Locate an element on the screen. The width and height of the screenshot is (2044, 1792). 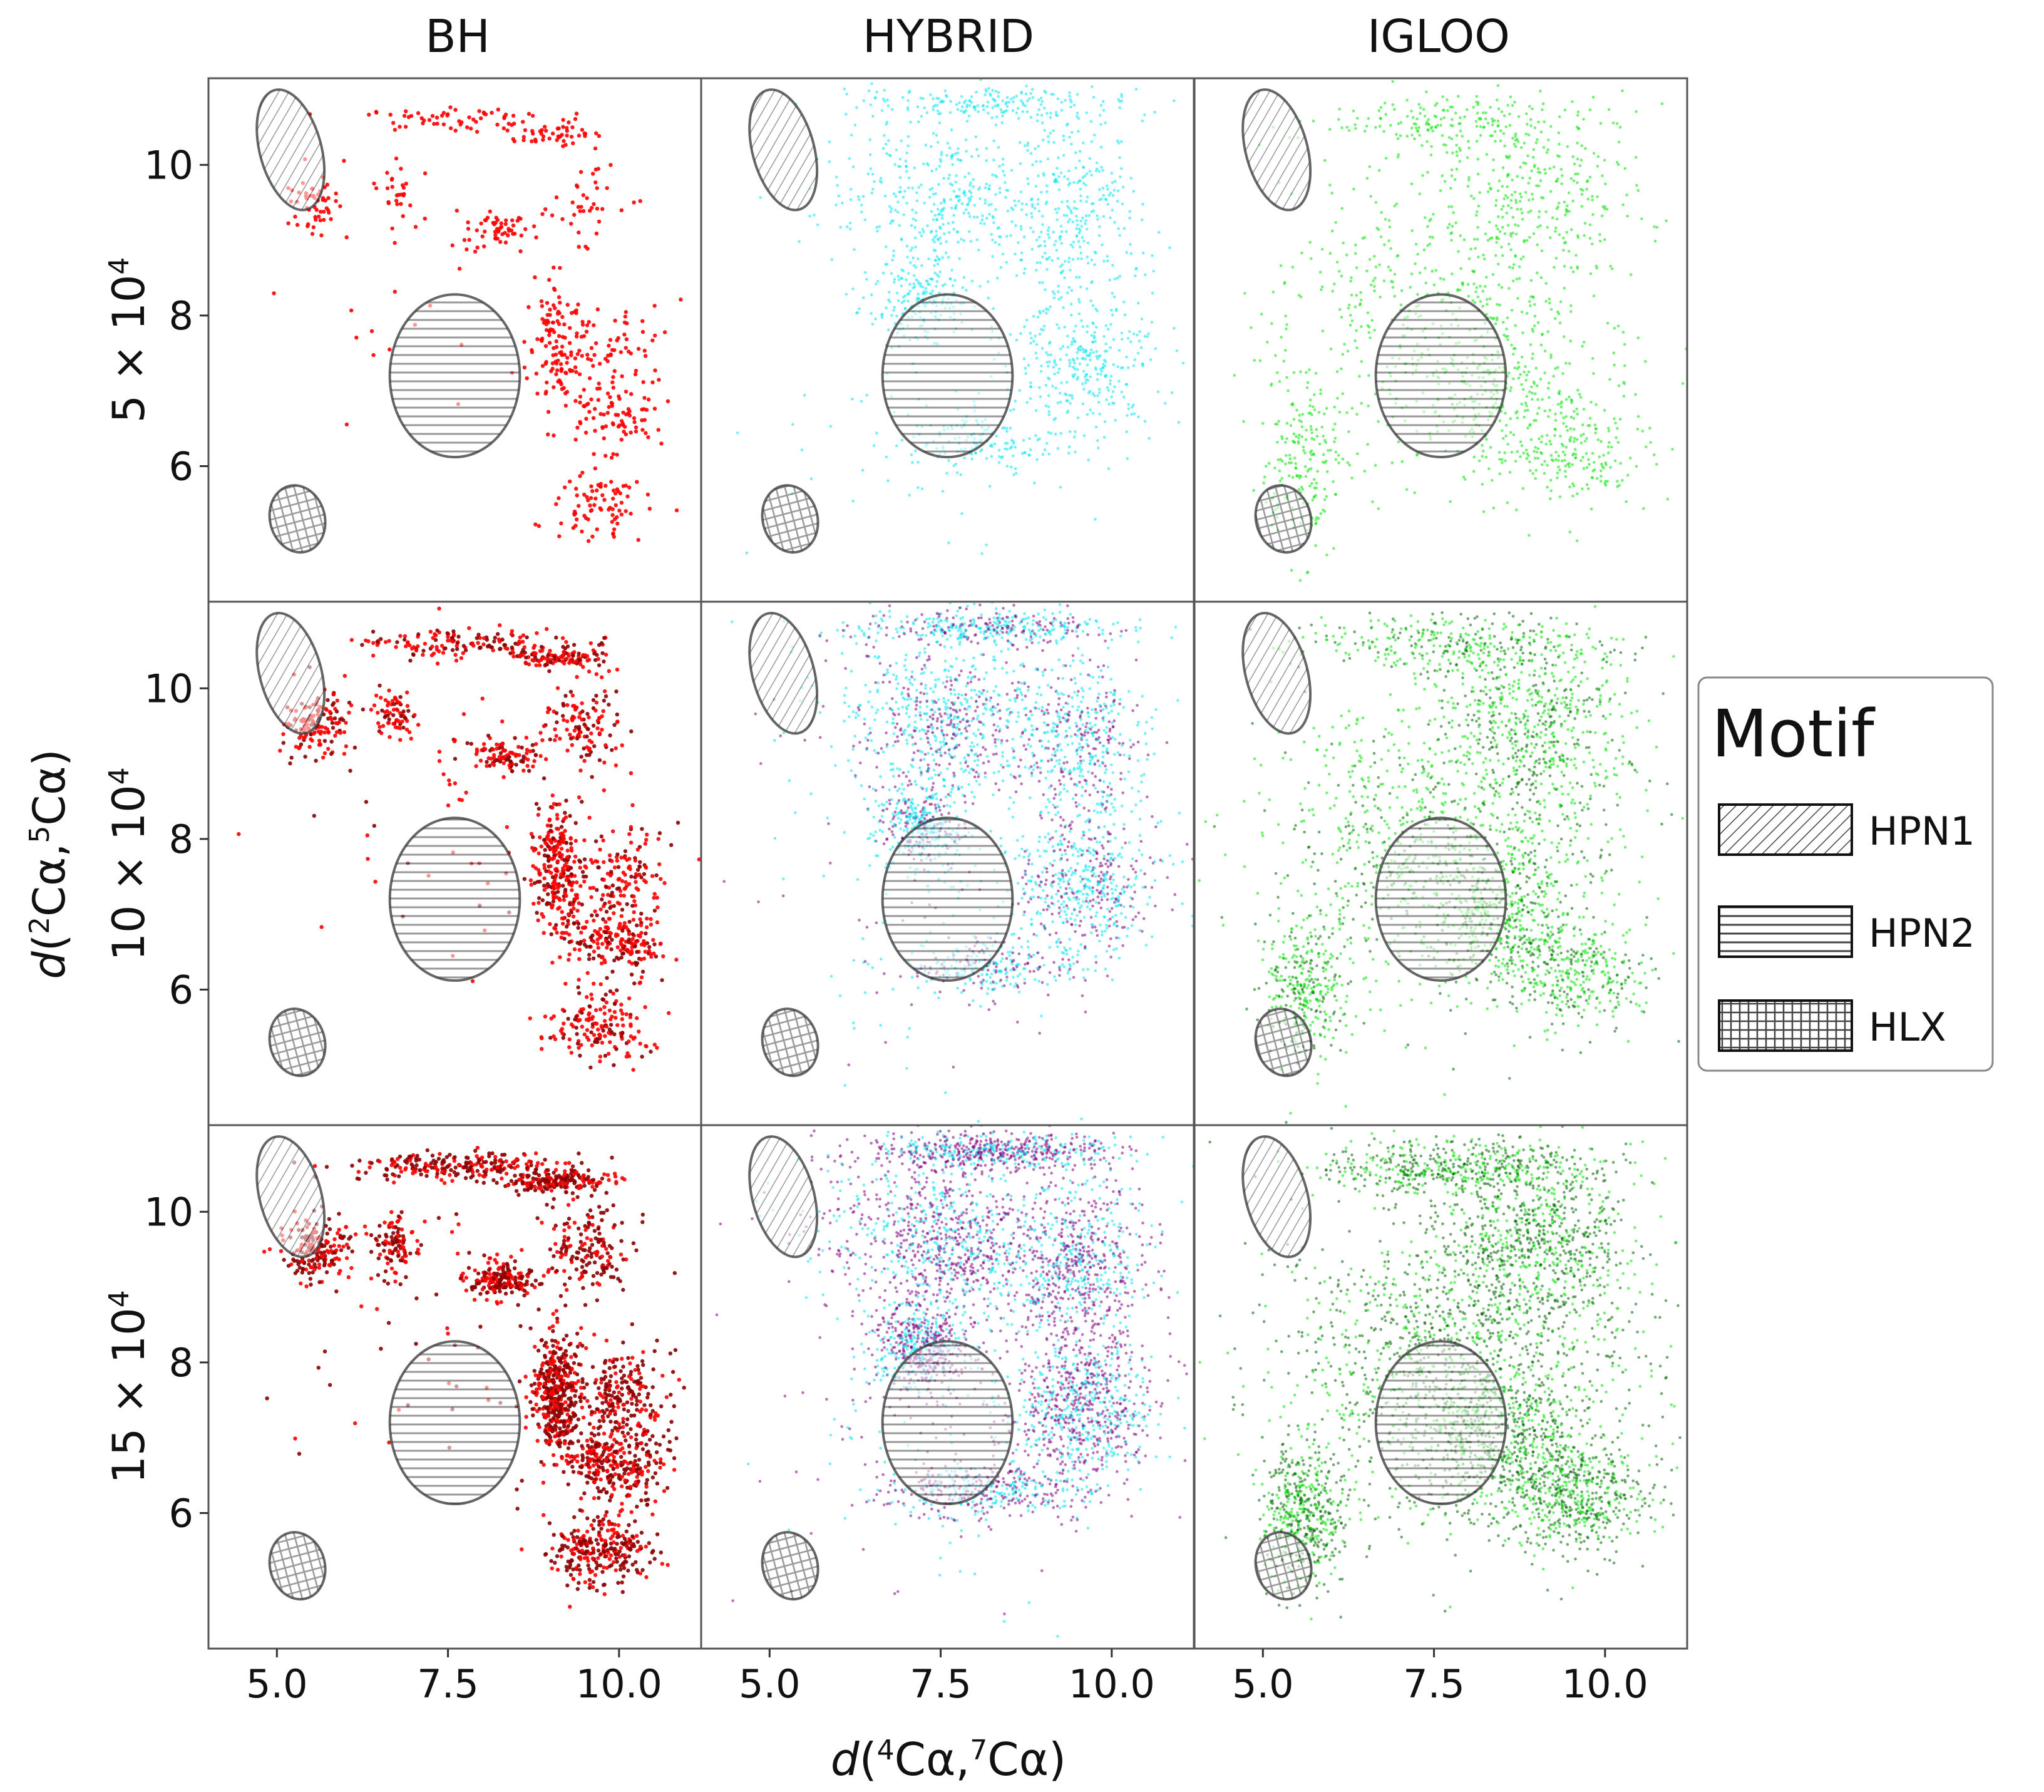
y-tick-label: 6 is located at coordinates (181, 1513).